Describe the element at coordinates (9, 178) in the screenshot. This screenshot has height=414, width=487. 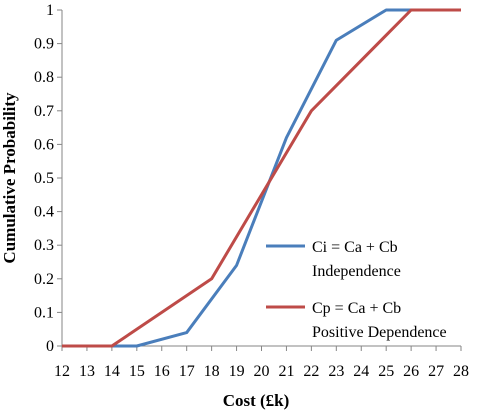
I see `y-axis-title: Cumulative Probability` at that location.